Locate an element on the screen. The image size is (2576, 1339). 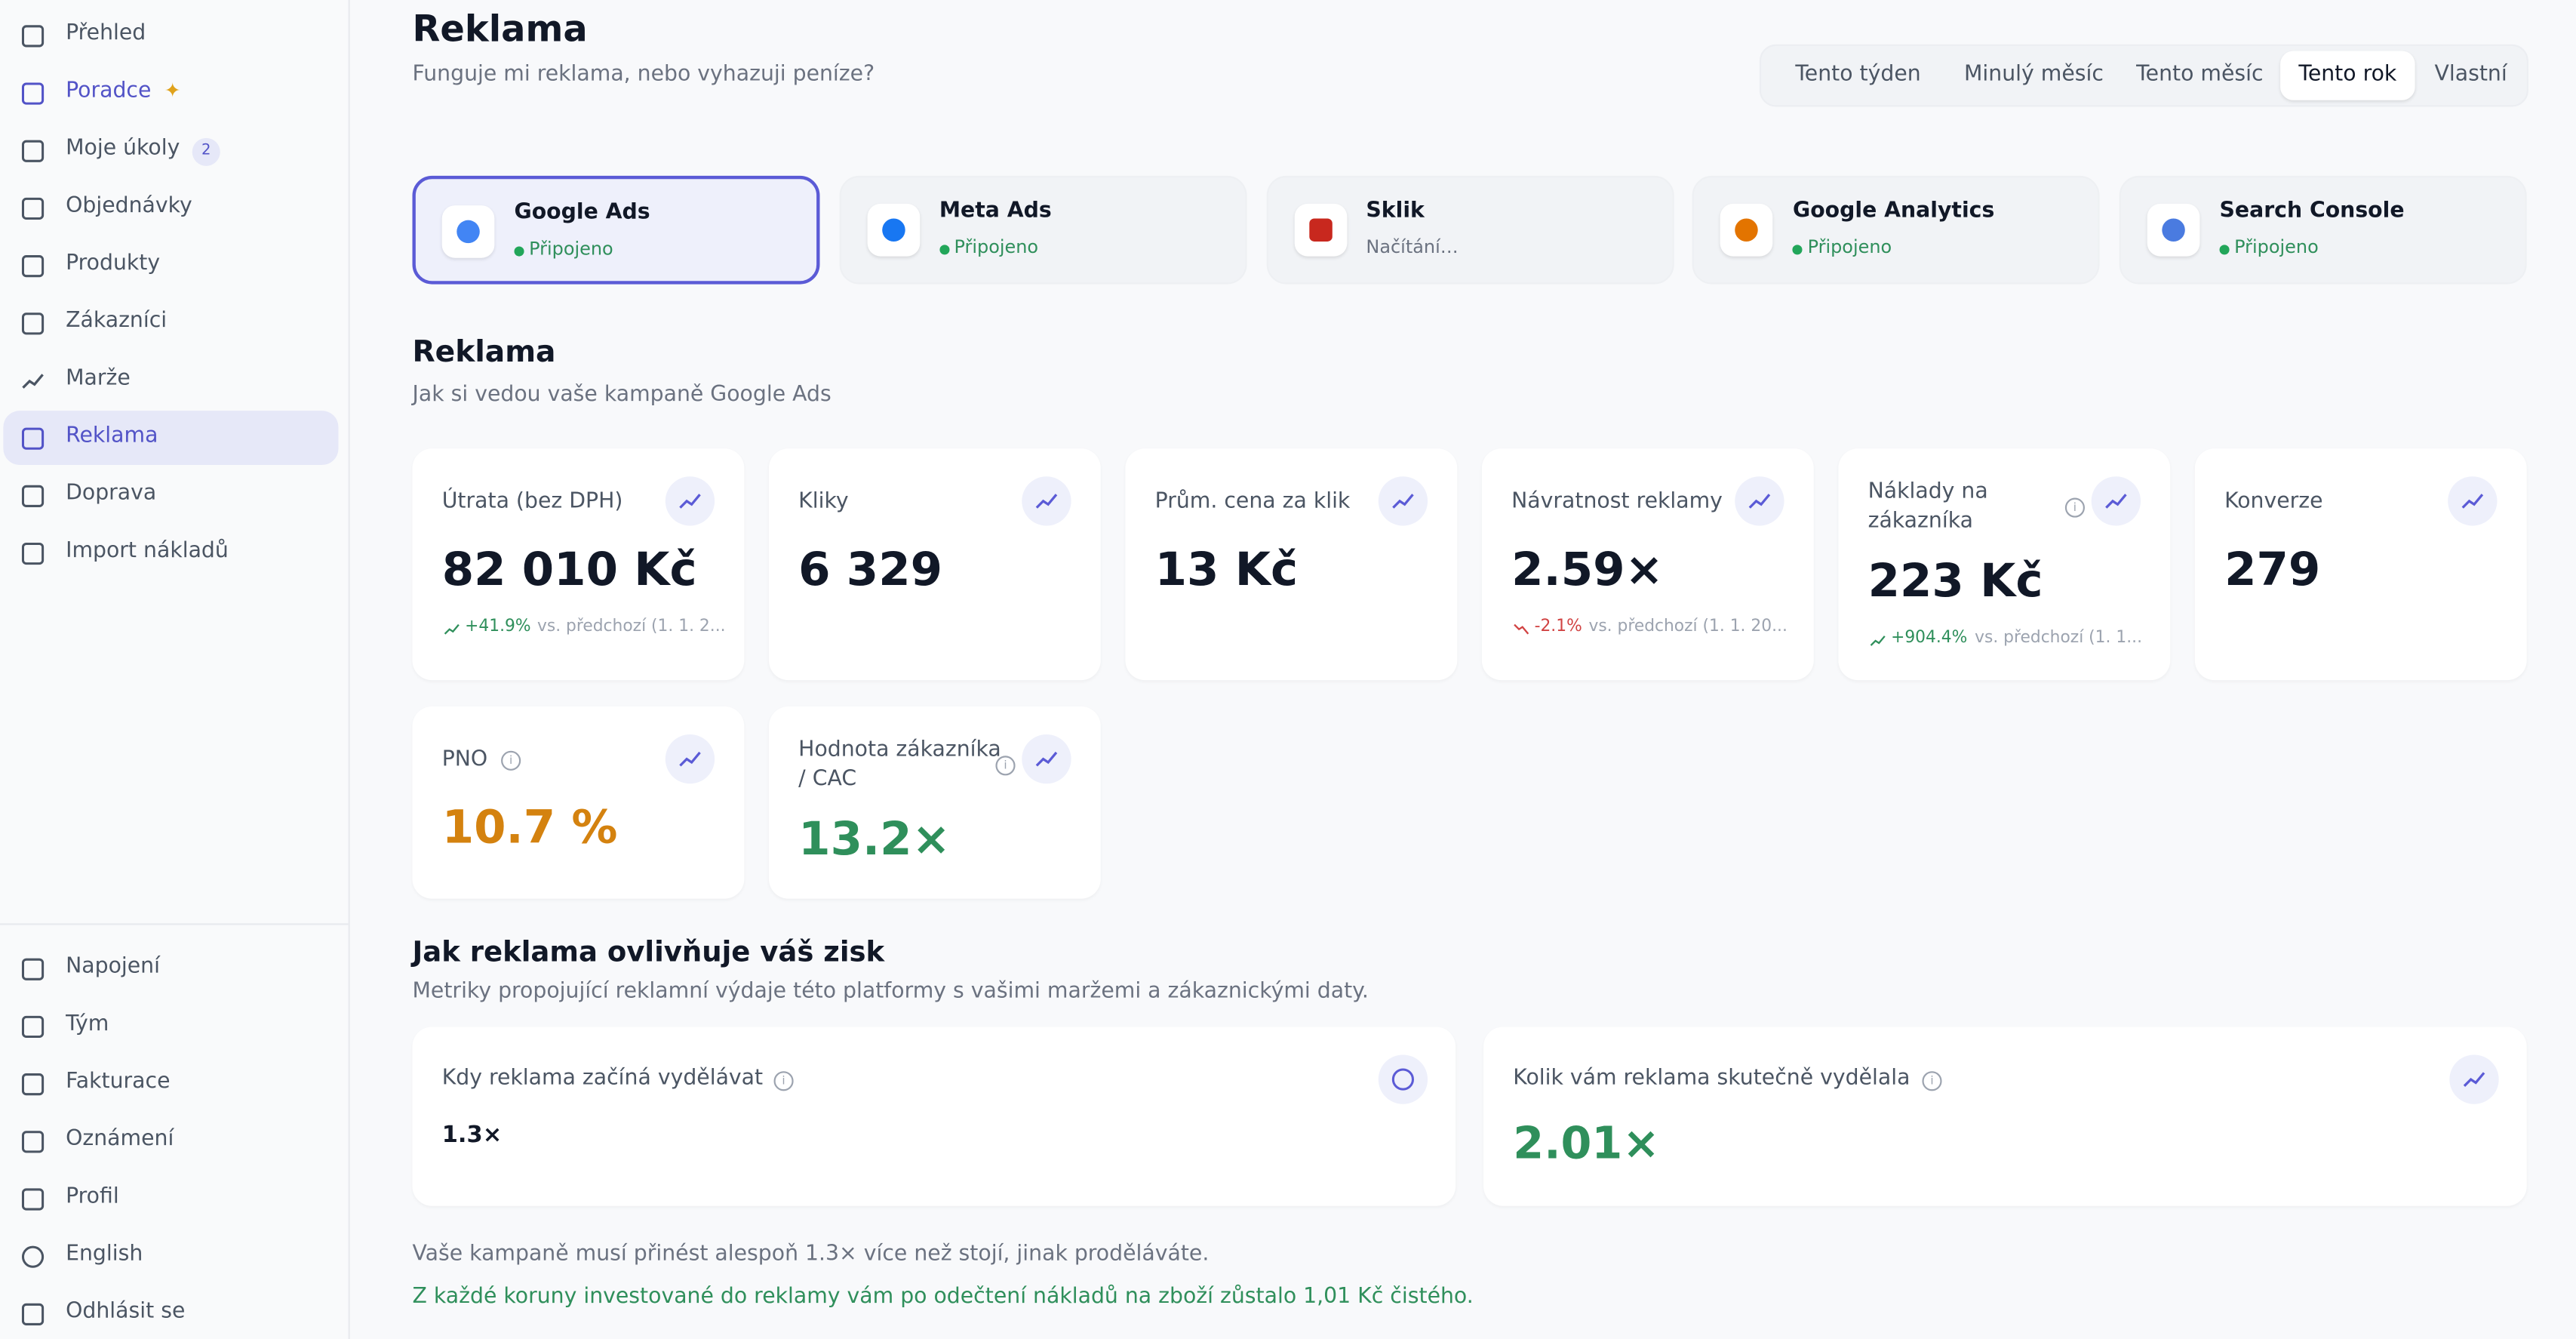
profit-card: Kdy reklama začíná vydělávat i 1.3× is located at coordinates (934, 1116).